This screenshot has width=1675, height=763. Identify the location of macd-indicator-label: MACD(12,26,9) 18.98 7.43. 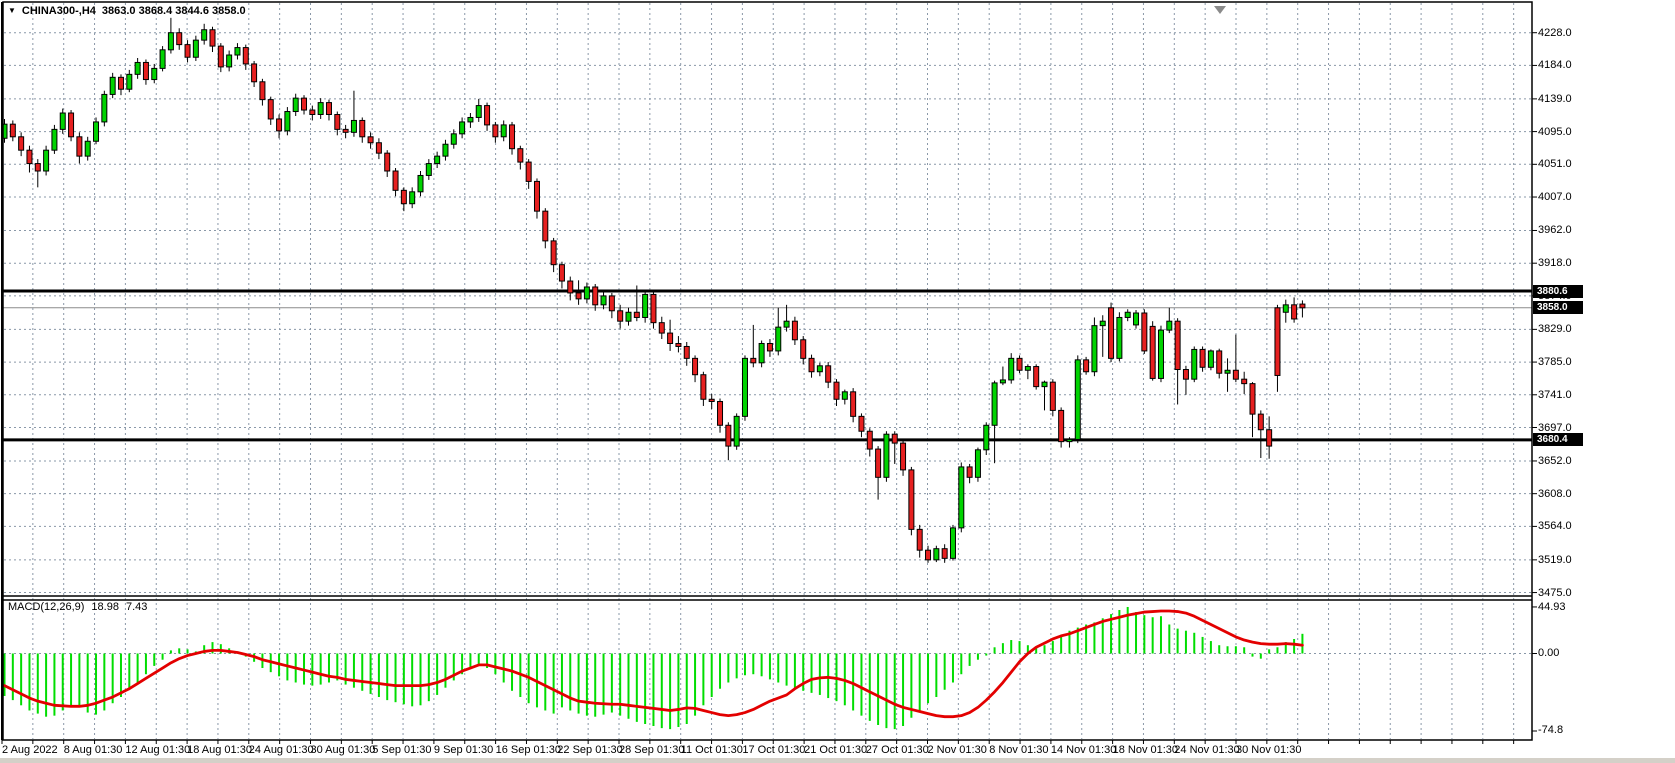
(77, 607).